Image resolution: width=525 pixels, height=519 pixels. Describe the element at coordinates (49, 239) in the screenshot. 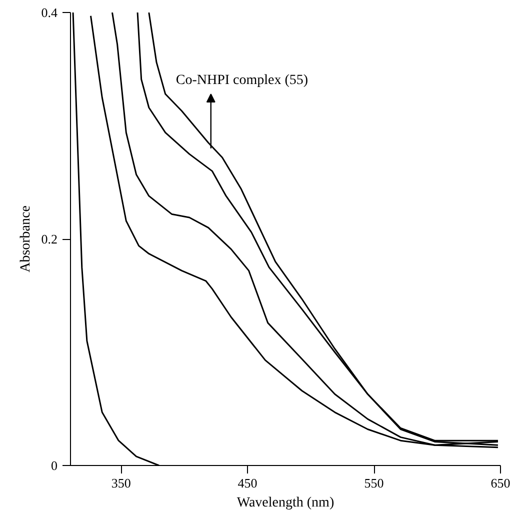

I see `y-tick-label: 0.2` at that location.